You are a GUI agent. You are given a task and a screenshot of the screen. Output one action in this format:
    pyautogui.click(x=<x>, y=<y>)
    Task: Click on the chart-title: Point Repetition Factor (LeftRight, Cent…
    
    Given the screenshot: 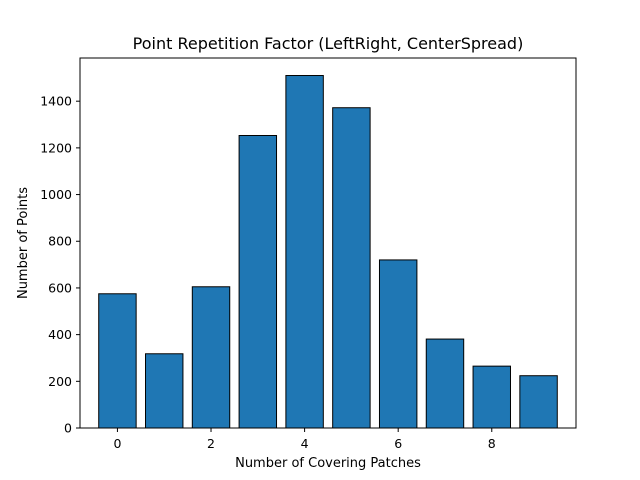 What is the action you would take?
    pyautogui.click(x=328, y=43)
    